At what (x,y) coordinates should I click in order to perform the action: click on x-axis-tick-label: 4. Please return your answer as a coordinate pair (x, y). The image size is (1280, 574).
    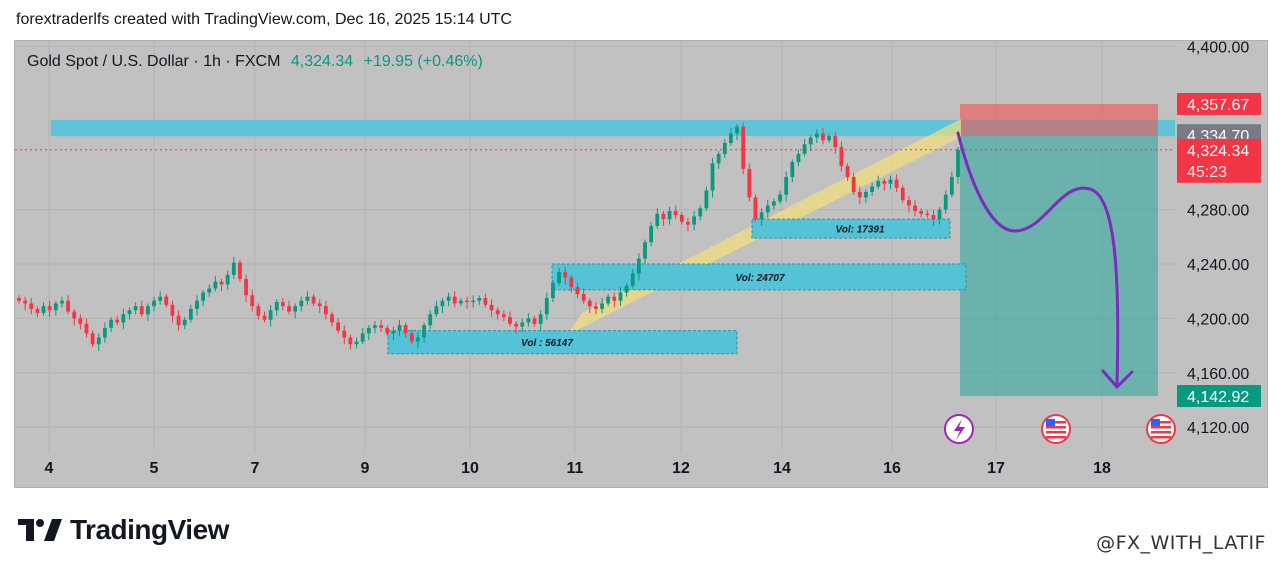
    Looking at the image, I should click on (49, 468).